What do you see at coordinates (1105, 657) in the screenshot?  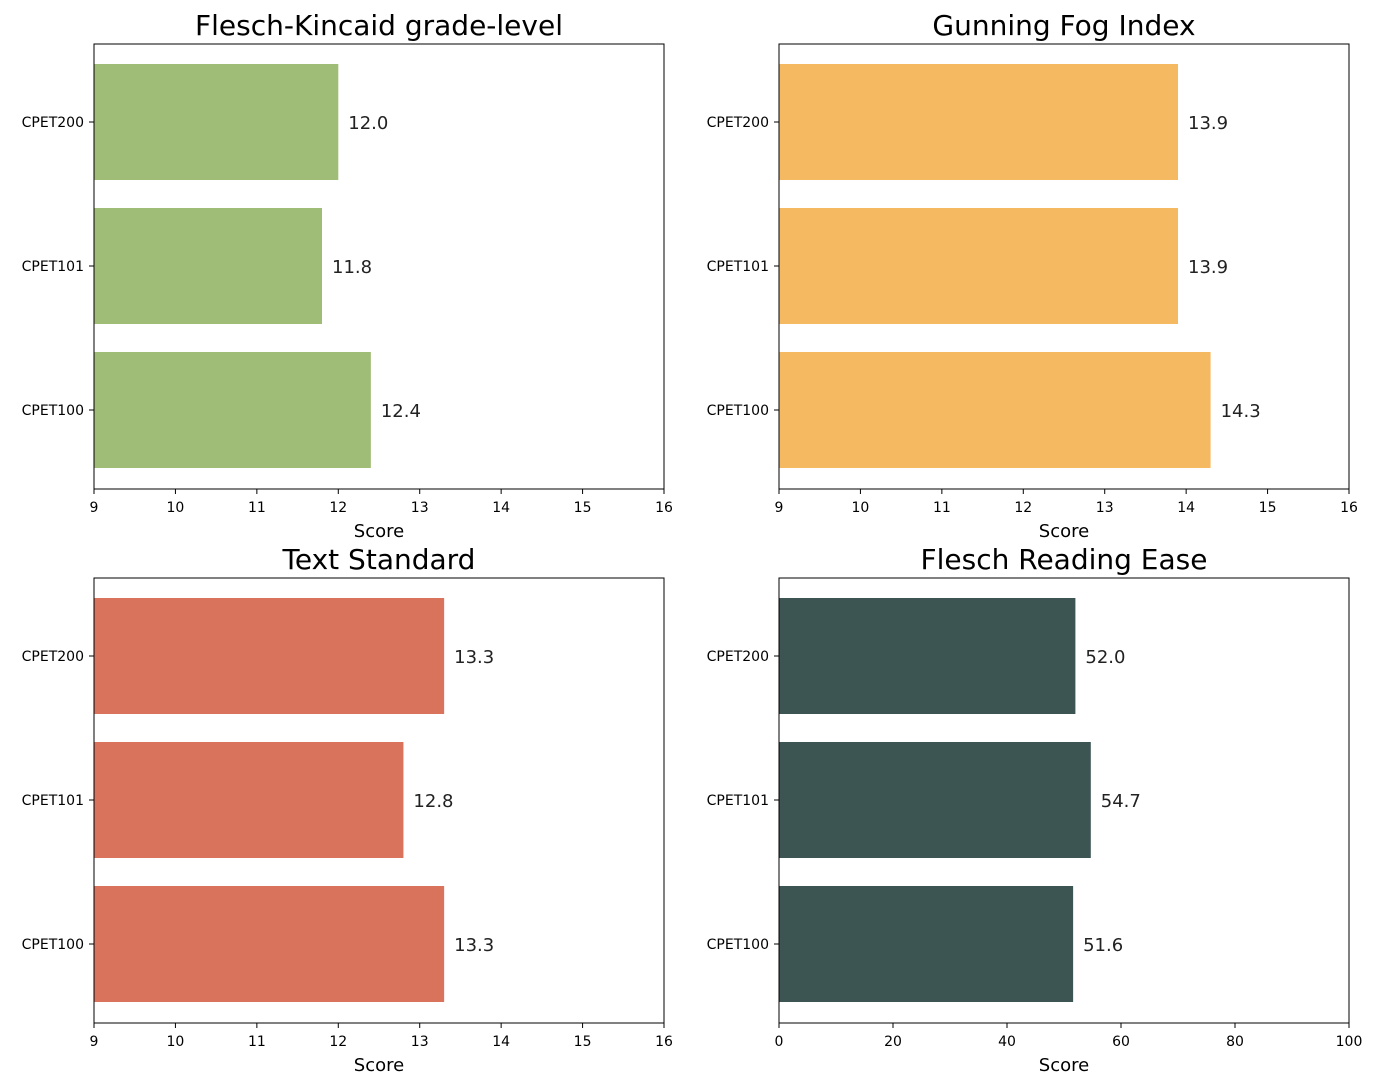 I see `data-label: 52.0` at bounding box center [1105, 657].